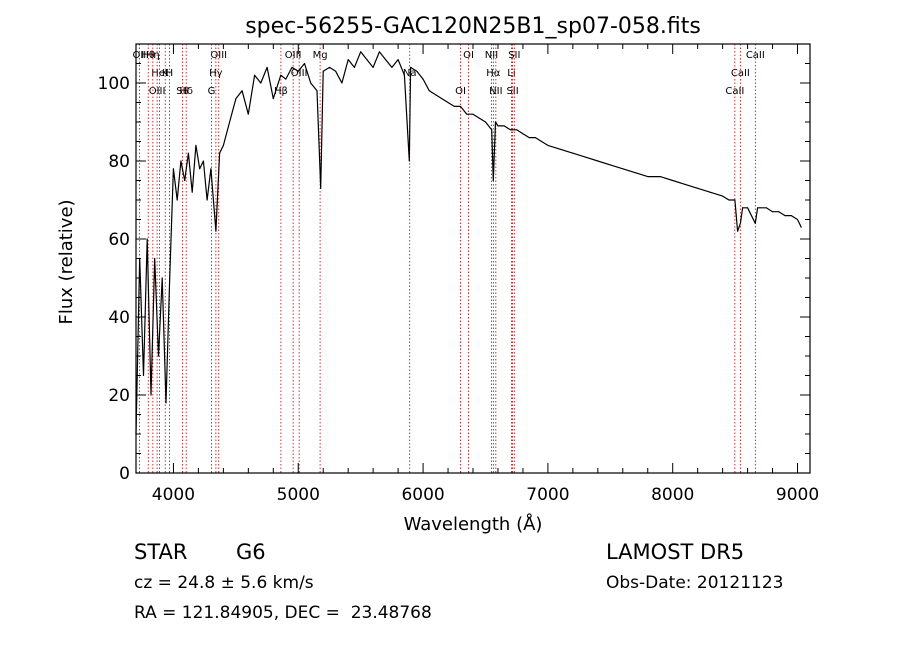  What do you see at coordinates (224, 583) in the screenshot?
I see `redshift-readout: cz = 24.8 ± 5.6 km/s` at bounding box center [224, 583].